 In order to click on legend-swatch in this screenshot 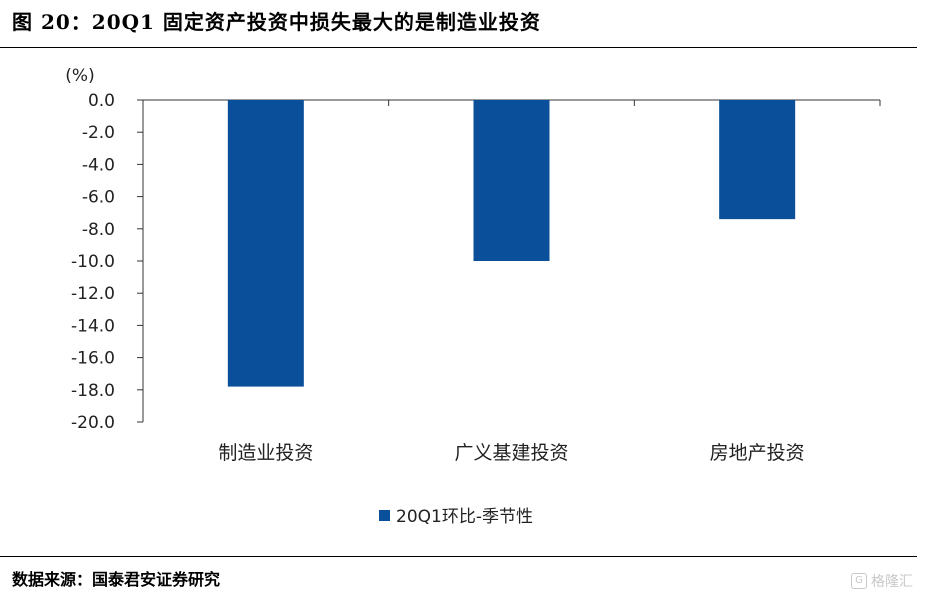, I will do `click(384, 515)`.